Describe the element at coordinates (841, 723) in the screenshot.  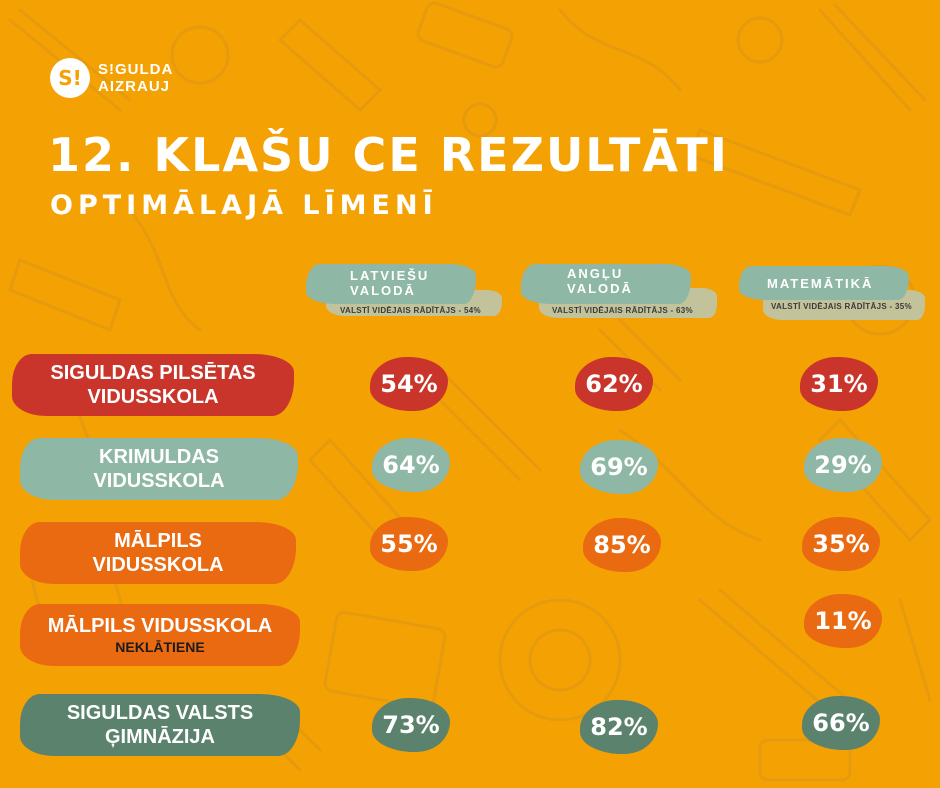
I see `value-siguldas-gimnazija-math: 66%` at that location.